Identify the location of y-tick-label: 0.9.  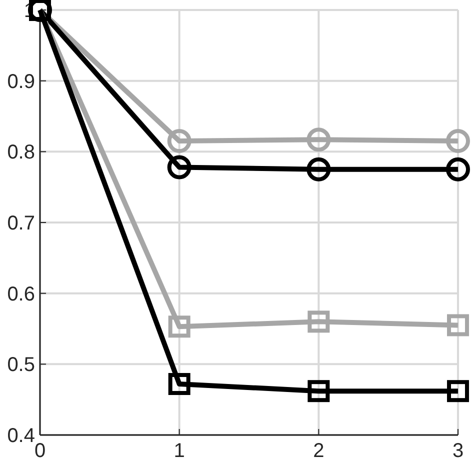
(21, 81).